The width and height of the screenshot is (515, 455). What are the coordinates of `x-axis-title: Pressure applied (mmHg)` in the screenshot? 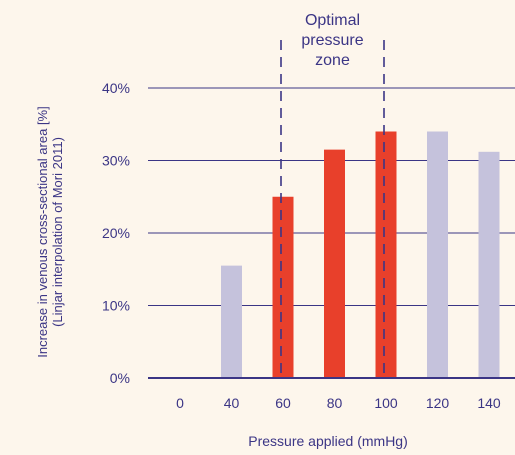 It's located at (328, 441).